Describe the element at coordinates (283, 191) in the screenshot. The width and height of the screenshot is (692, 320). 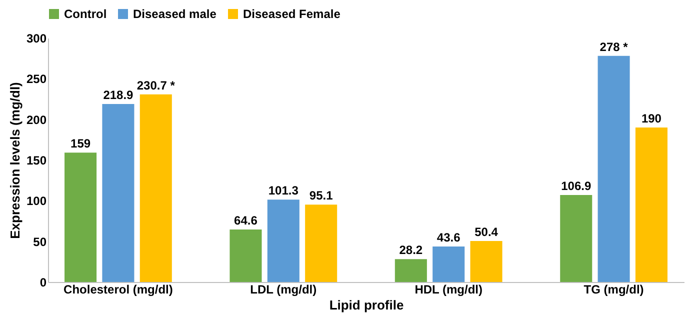
I see `data-label: 101.3` at that location.